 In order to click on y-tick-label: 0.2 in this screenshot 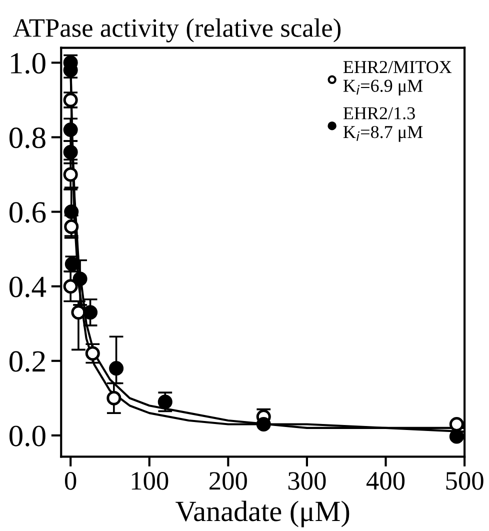, I will do `click(27, 361)`.